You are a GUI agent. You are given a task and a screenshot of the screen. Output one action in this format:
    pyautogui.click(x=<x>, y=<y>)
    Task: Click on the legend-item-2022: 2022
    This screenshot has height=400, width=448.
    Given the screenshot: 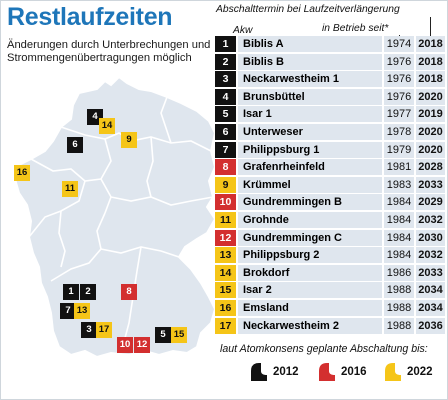 What is the action you would take?
    pyautogui.click(x=408, y=373)
    